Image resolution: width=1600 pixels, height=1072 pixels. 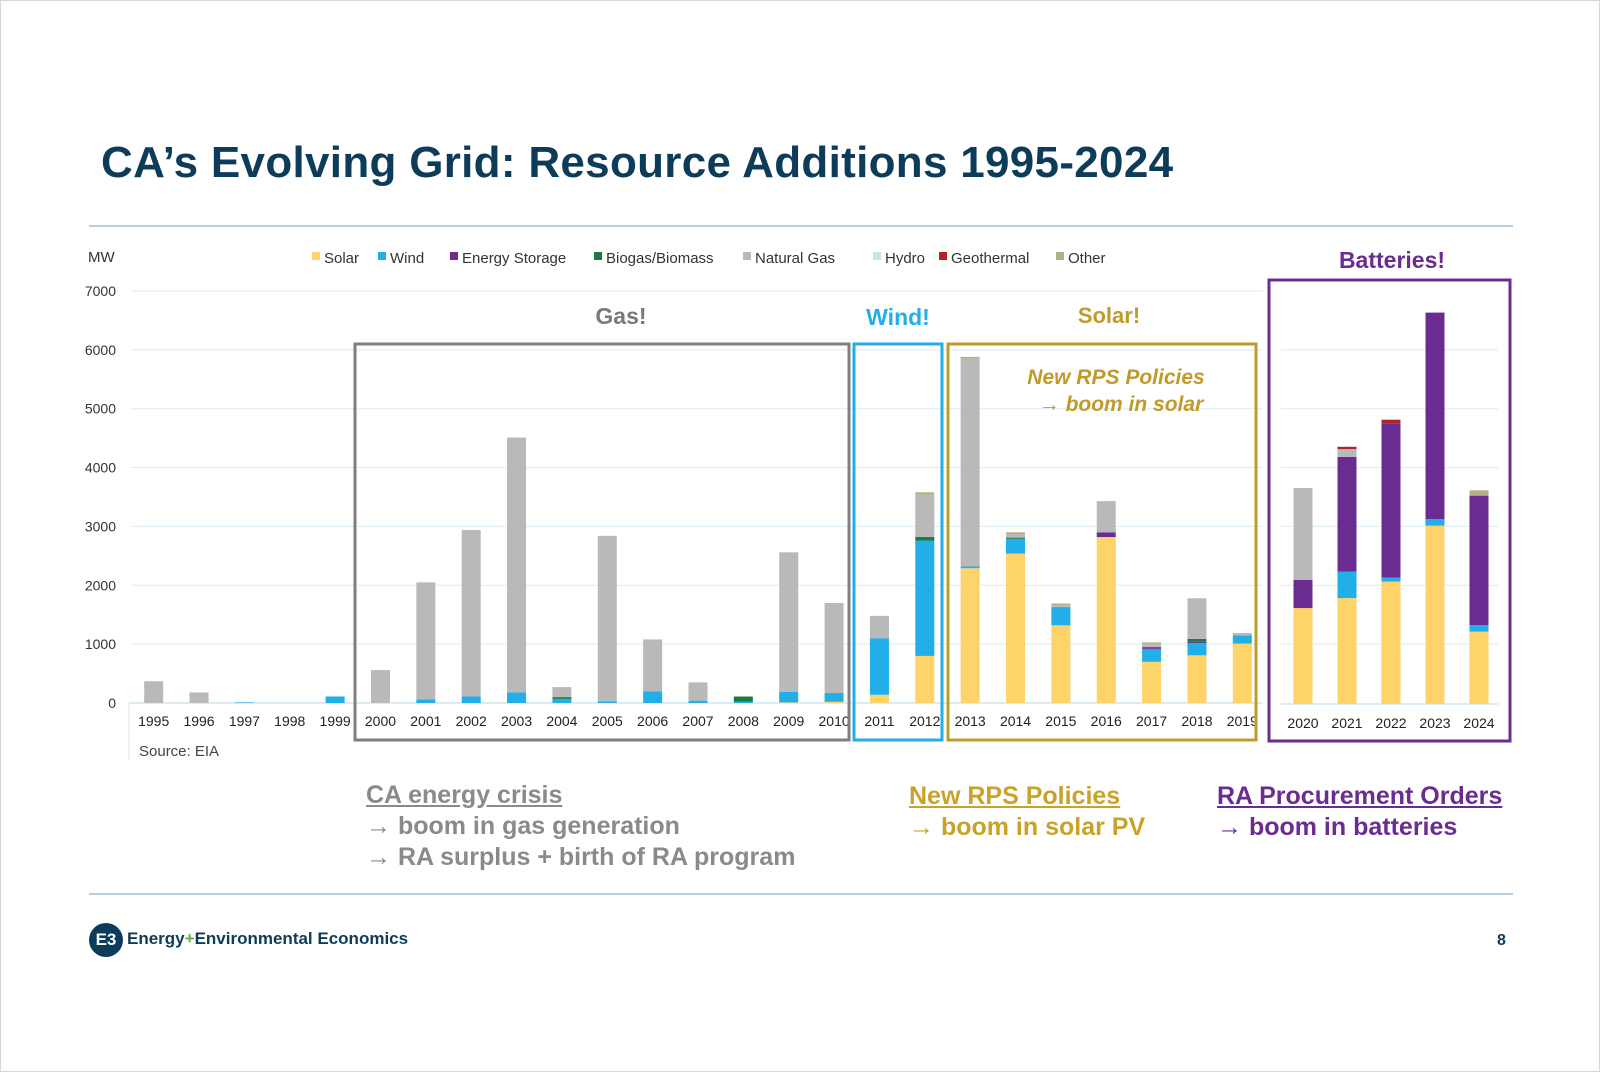 What do you see at coordinates (561, 721) in the screenshot?
I see `x-tick-label: 2004` at bounding box center [561, 721].